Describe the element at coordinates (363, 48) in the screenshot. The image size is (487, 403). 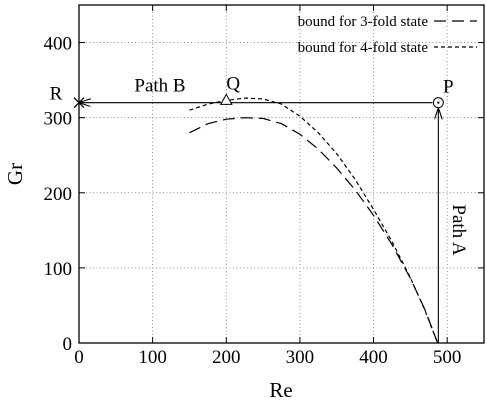
I see `legend-label-4-fold: bound for 4-fold state` at that location.